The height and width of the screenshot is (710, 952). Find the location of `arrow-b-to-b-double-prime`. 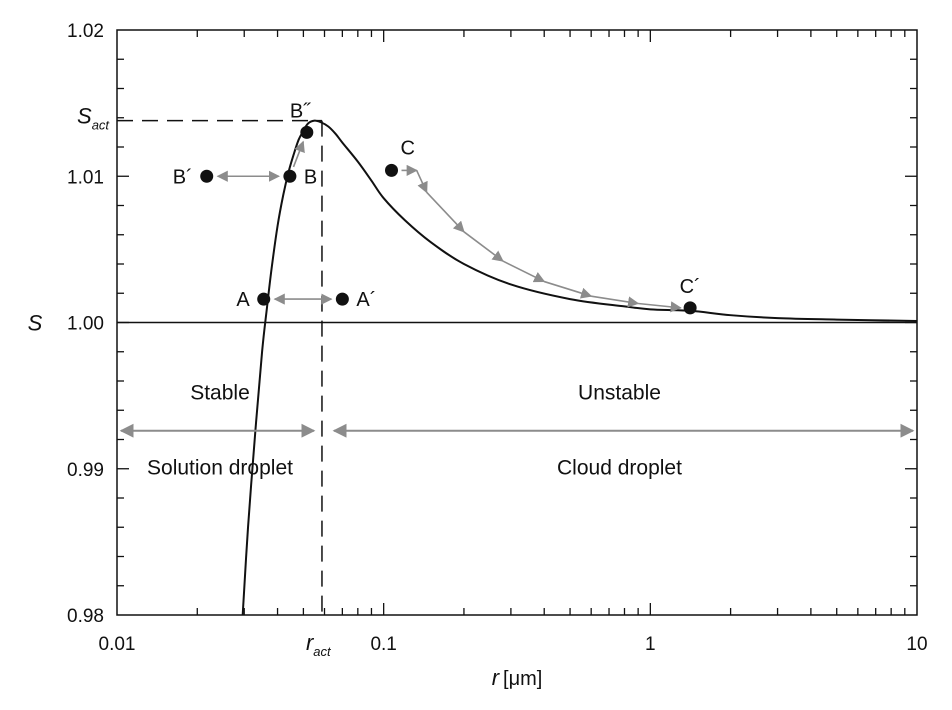

arrow-b-to-b-double-prime is located at coordinates (298, 154).